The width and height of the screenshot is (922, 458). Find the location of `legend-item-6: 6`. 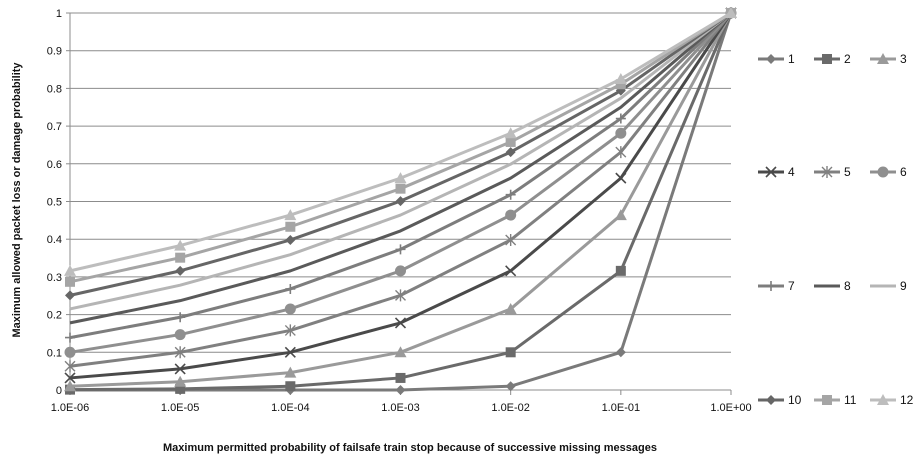

legend-item-6: 6 is located at coordinates (888, 172).